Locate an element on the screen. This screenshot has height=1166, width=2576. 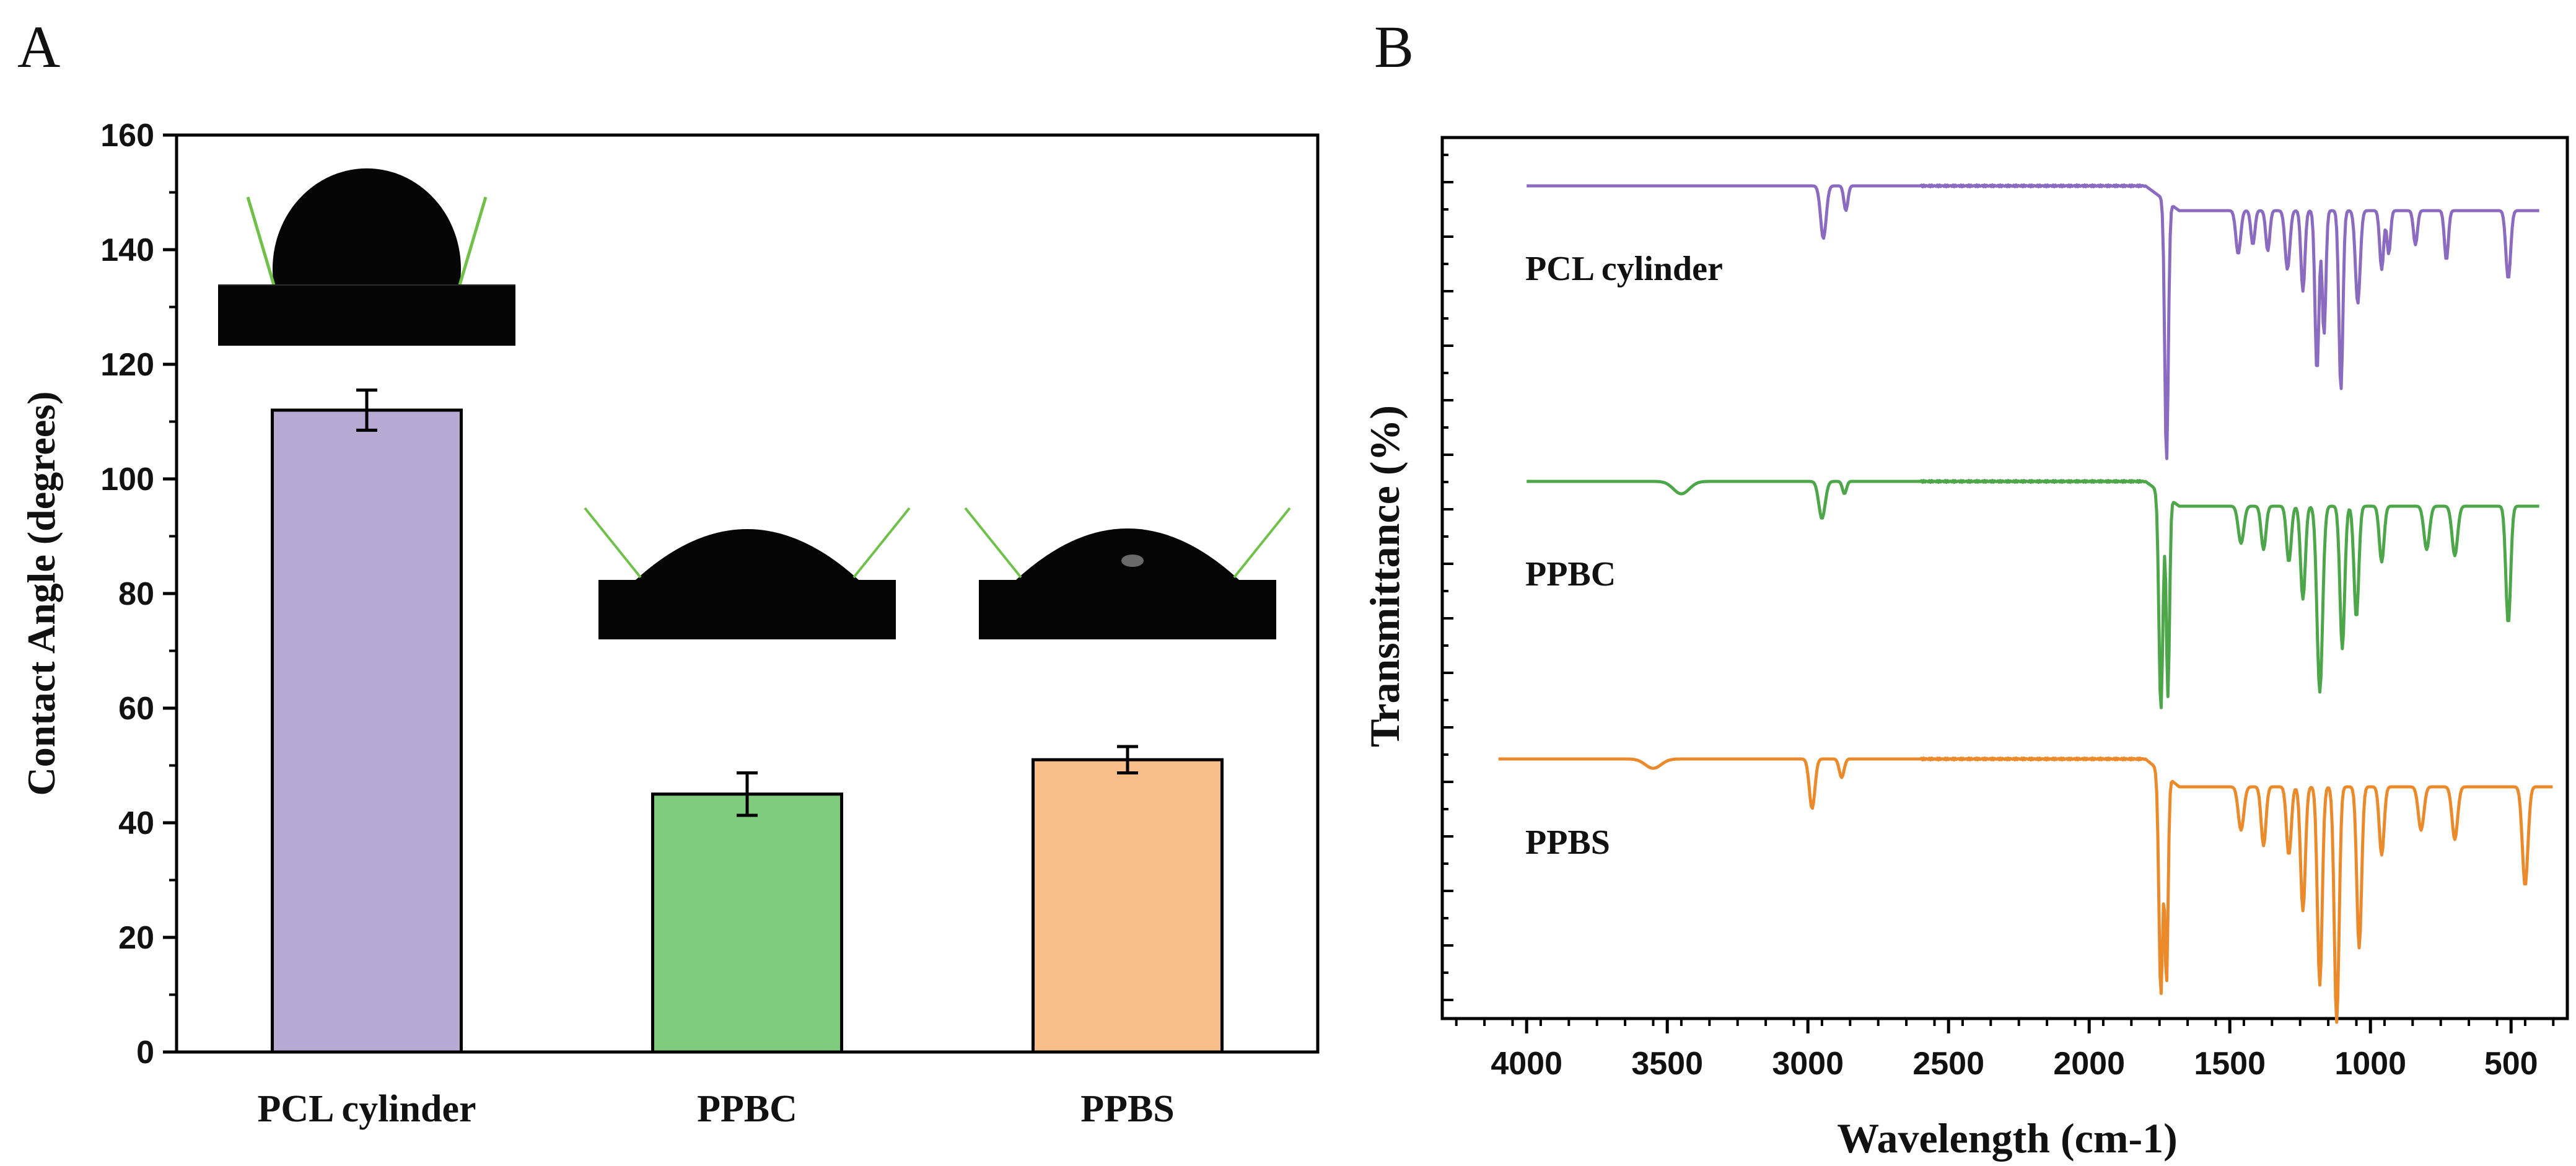
y-tick-label: 60 is located at coordinates (136, 709).